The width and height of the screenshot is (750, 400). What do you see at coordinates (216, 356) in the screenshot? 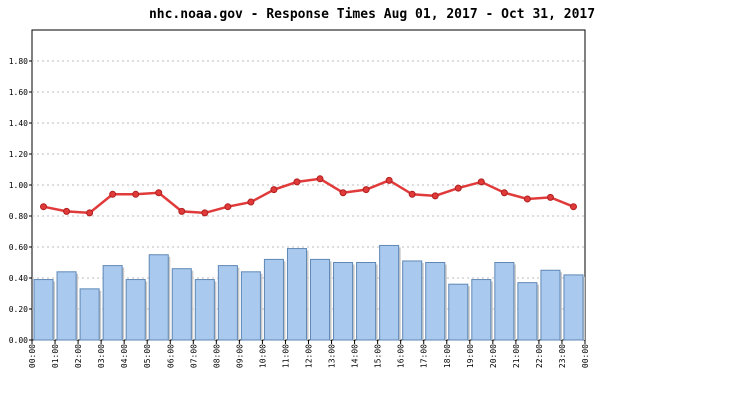
I see `x-tick-label: 08:00` at bounding box center [216, 356].